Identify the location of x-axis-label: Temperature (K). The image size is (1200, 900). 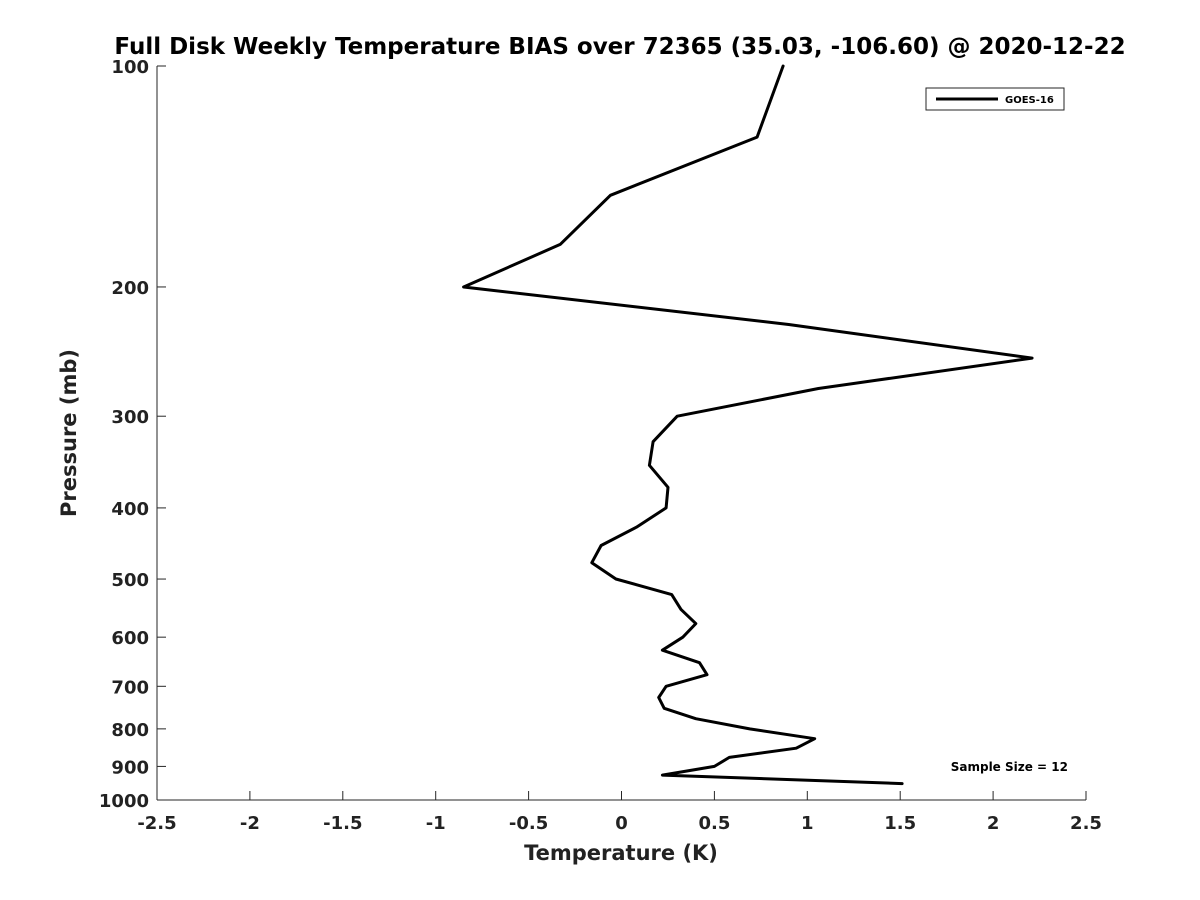
(621, 853).